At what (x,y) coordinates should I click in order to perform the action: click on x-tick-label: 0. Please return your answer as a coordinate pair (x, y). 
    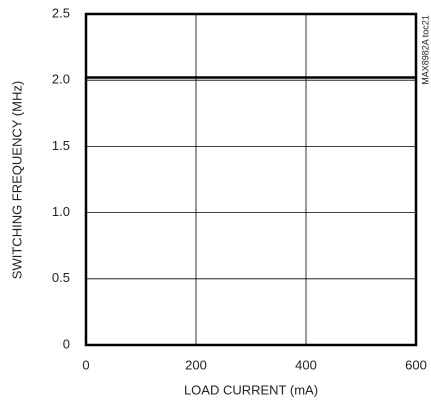
    Looking at the image, I should click on (85, 364).